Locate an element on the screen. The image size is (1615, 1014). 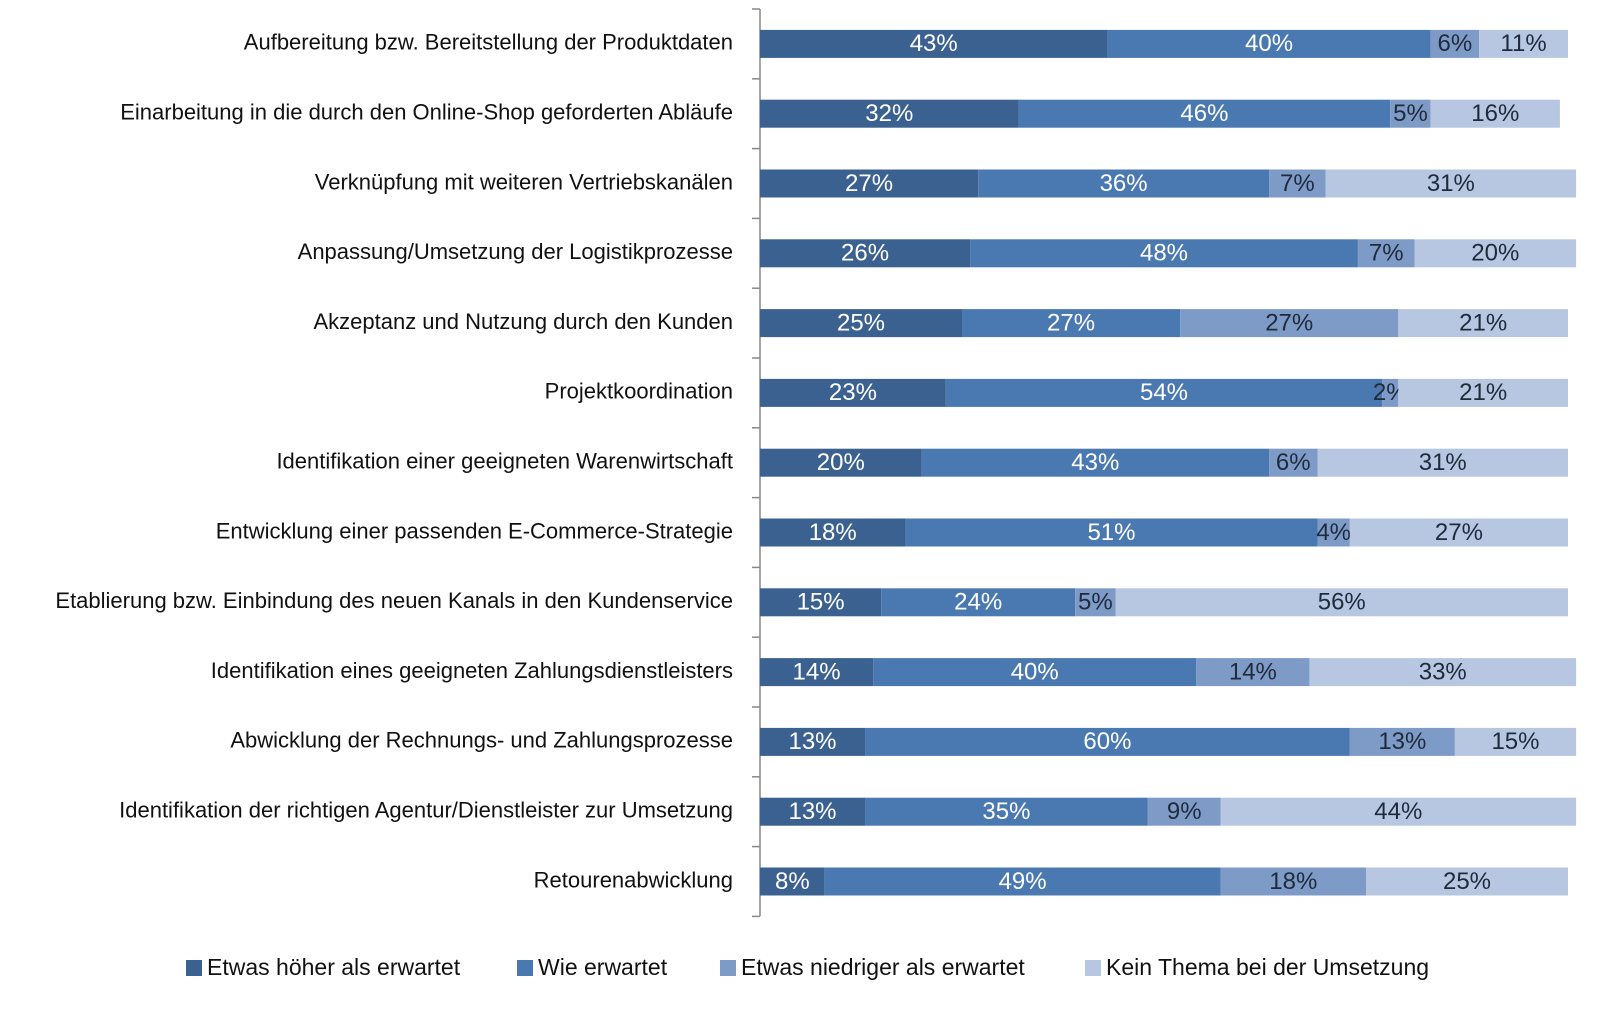
value-label: 6% is located at coordinates (1293, 462).